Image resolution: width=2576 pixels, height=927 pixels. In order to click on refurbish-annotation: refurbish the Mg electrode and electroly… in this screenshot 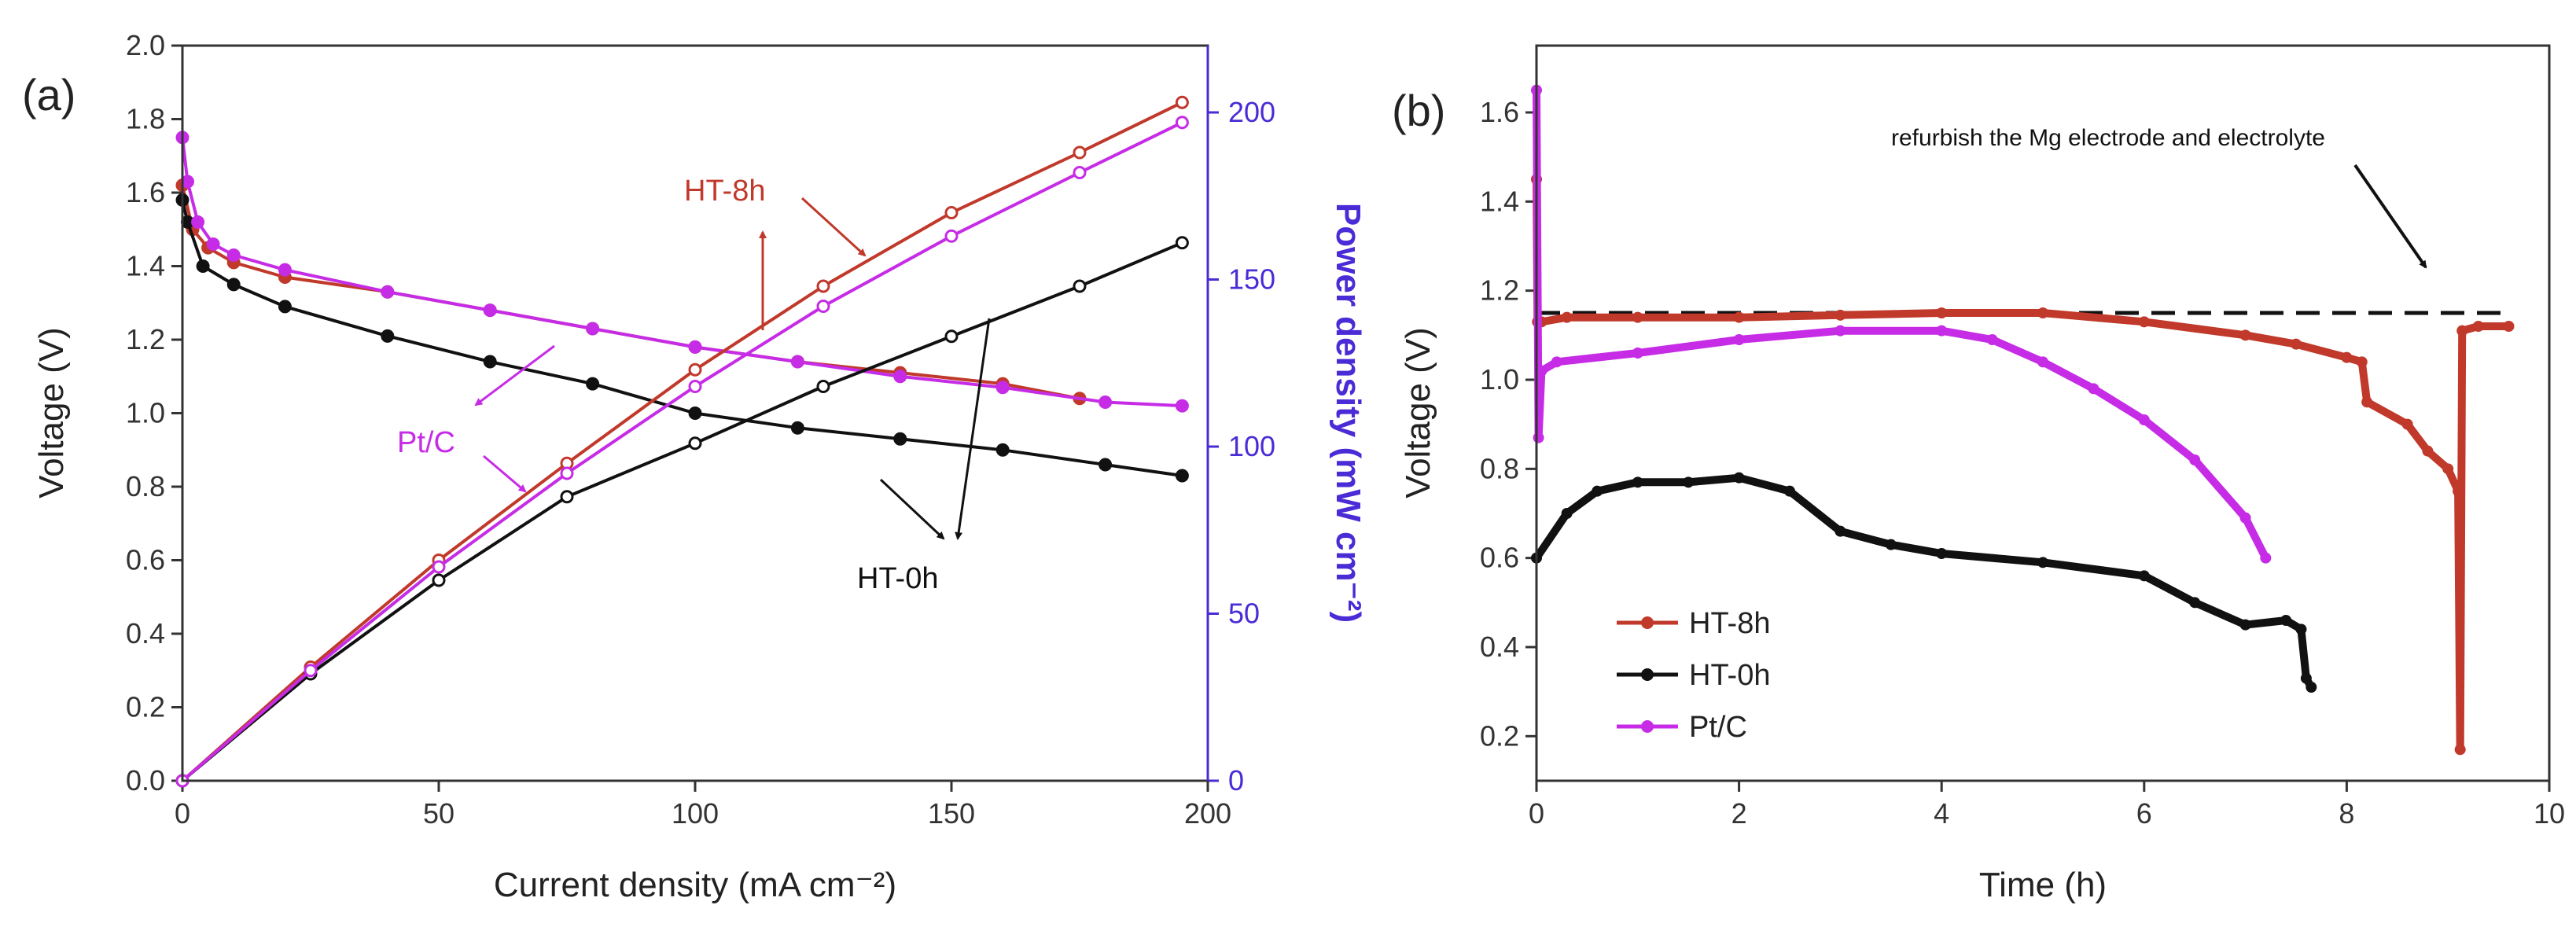, I will do `click(2108, 138)`.